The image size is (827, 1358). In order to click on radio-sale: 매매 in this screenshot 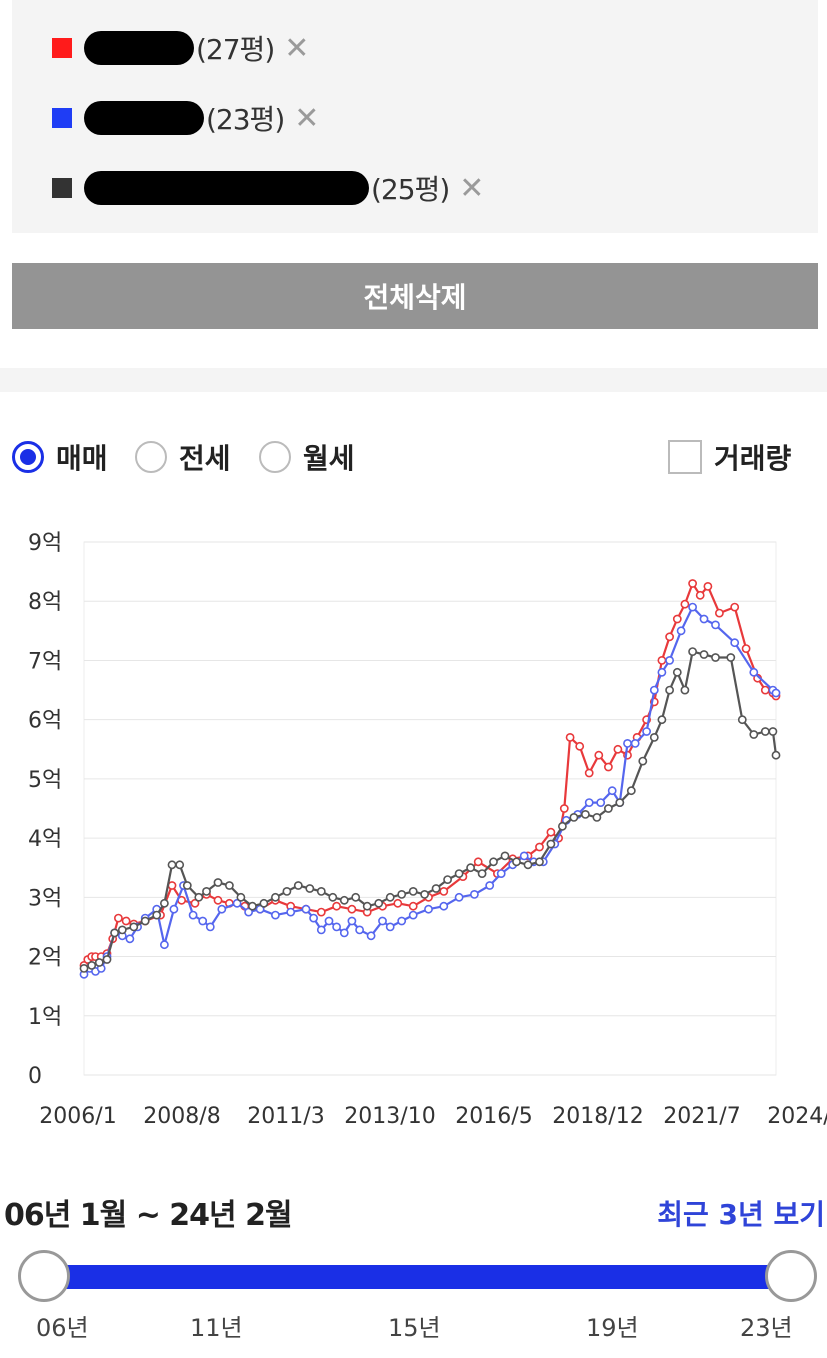, I will do `click(60, 457)`.